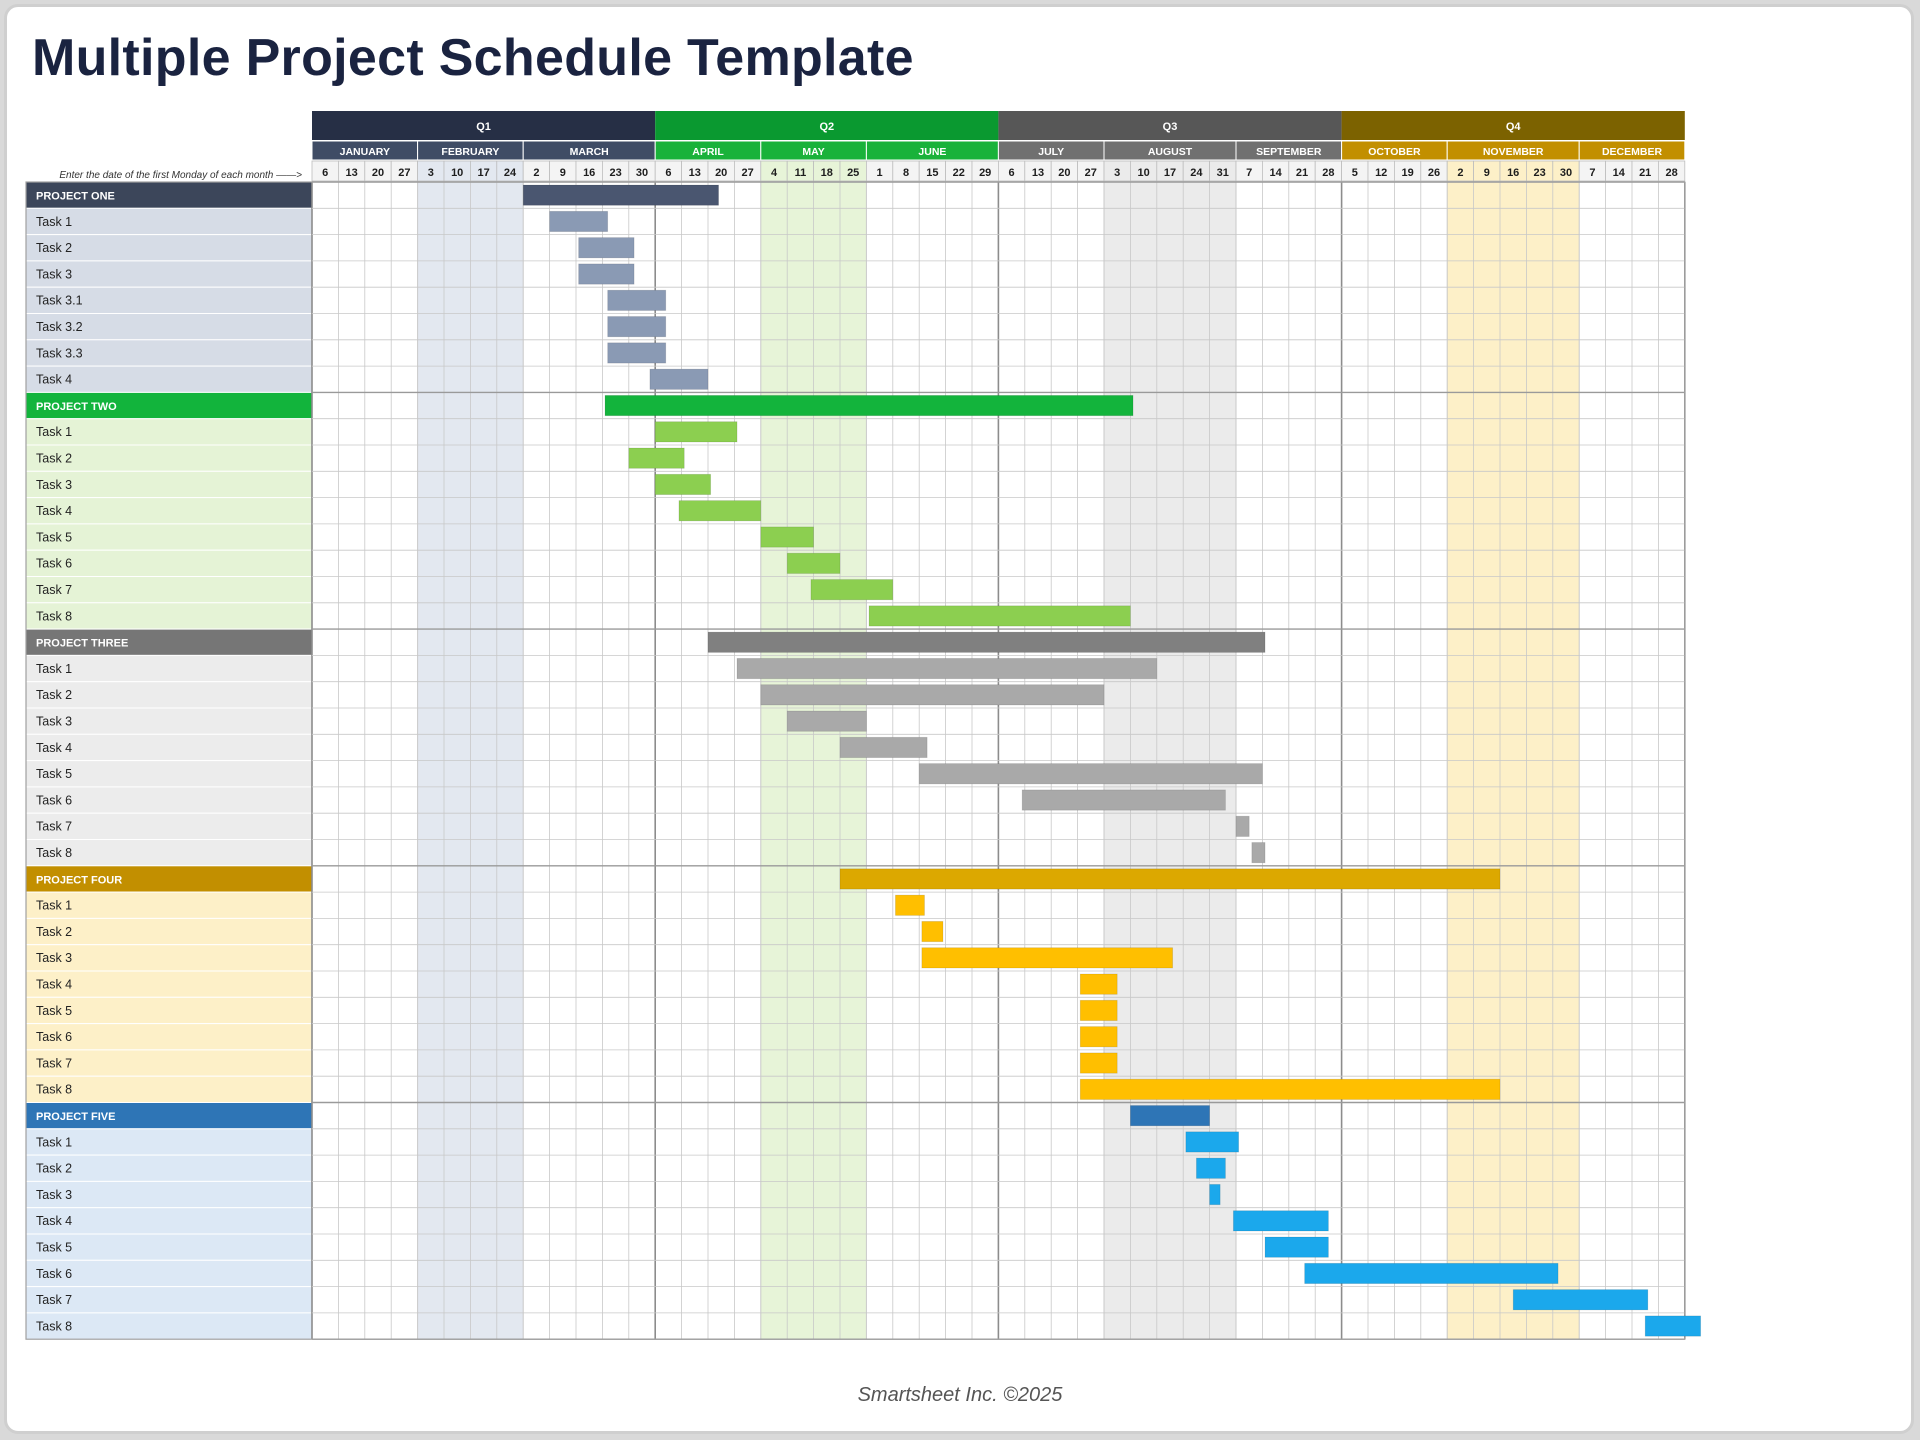 The image size is (1920, 1440). Describe the element at coordinates (1355, 173) in the screenshot. I see `week-date-label: 5` at that location.